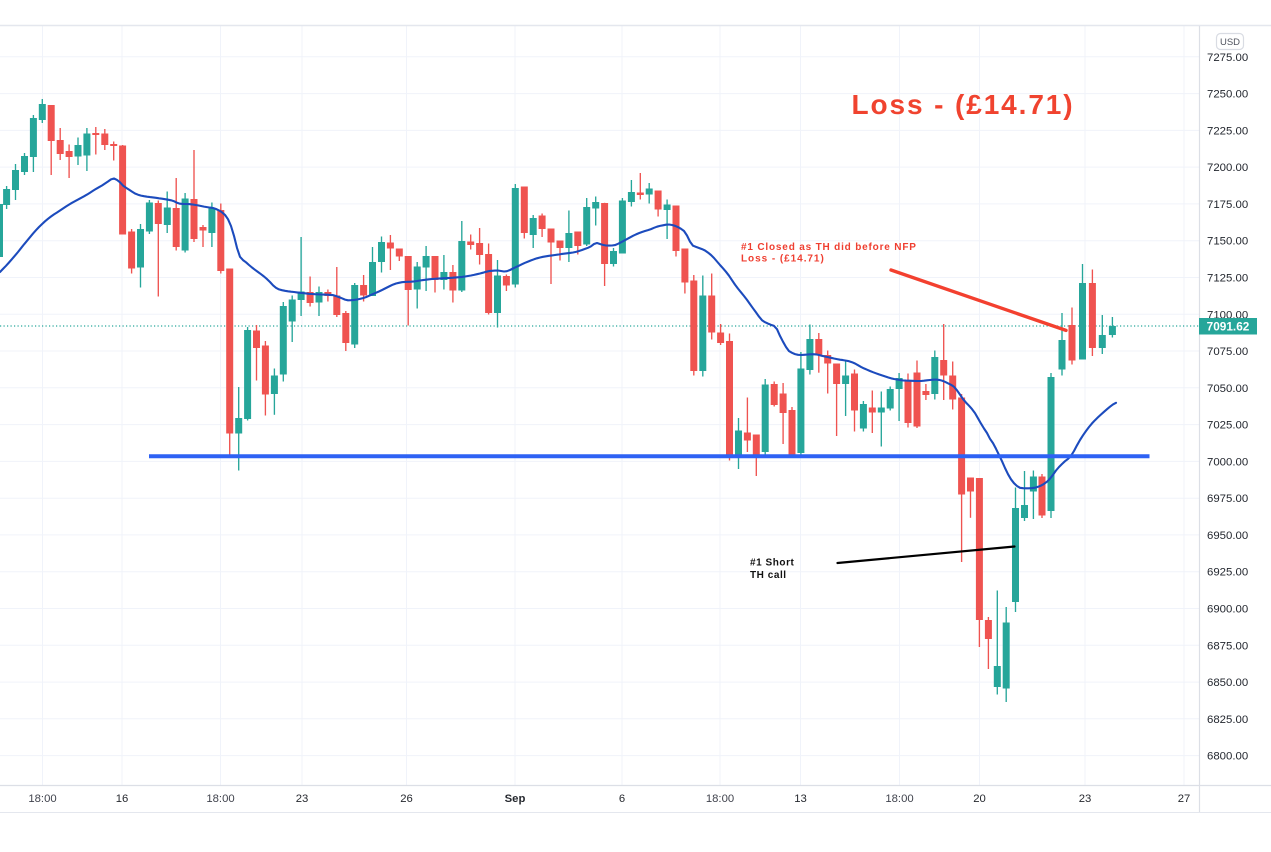 Image resolution: width=1271 pixels, height=852 pixels. What do you see at coordinates (979, 799) in the screenshot?
I see `svg-text: 20` at bounding box center [979, 799].